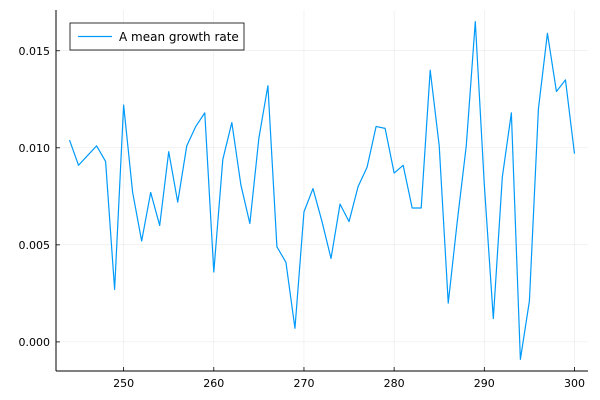  What do you see at coordinates (123, 383) in the screenshot?
I see `x-tick-label: 250` at bounding box center [123, 383].